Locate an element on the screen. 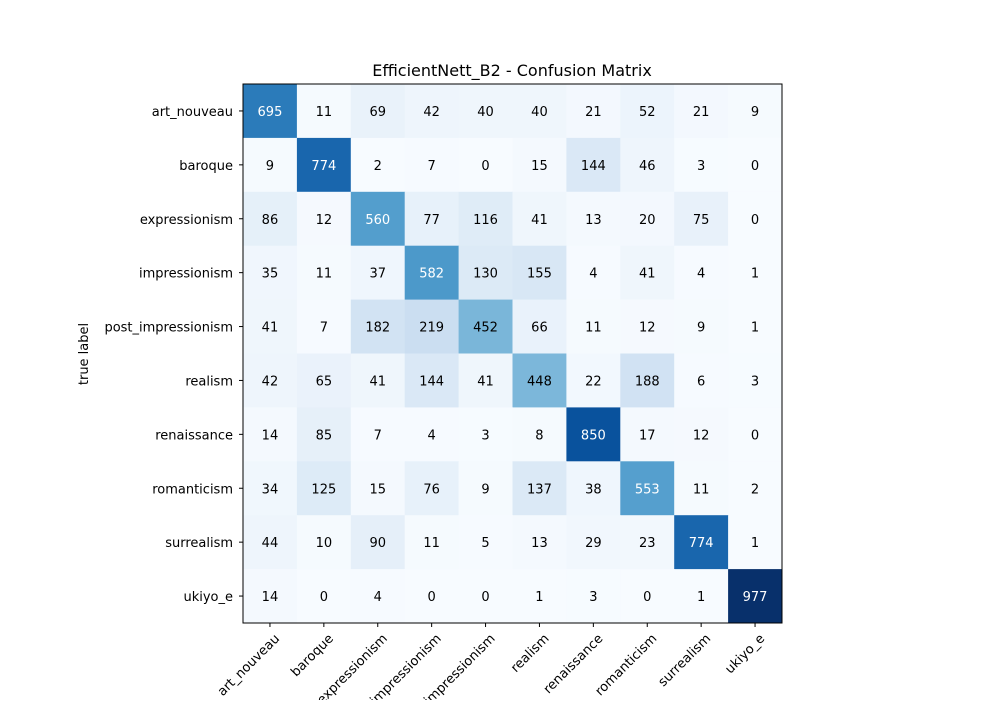 The height and width of the screenshot is (704, 1000). cell-value-label: 22 is located at coordinates (593, 381).